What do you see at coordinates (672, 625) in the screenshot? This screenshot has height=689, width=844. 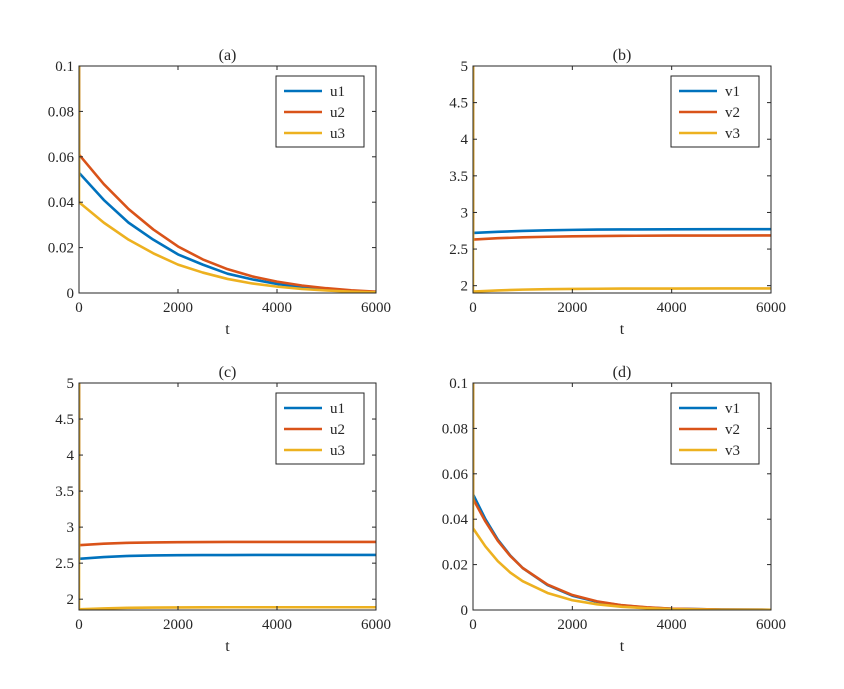 I see `panel-d-xtick-label: 4000` at bounding box center [672, 625].